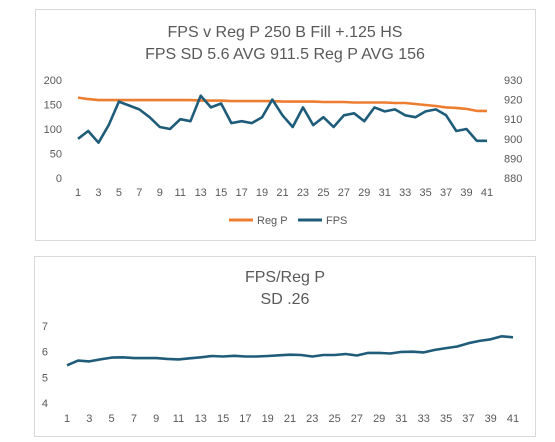 This screenshot has height=442, width=555. I want to click on legend-label-fps: FPS, so click(336, 221).